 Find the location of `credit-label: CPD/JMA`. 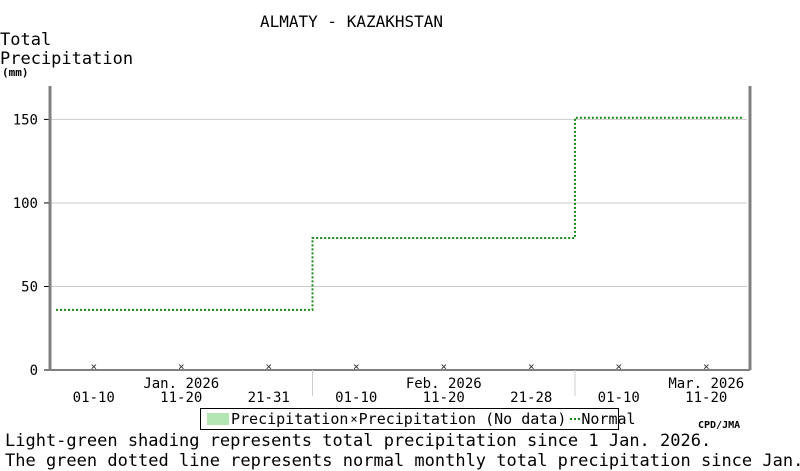

credit-label: CPD/JMA is located at coordinates (719, 425).